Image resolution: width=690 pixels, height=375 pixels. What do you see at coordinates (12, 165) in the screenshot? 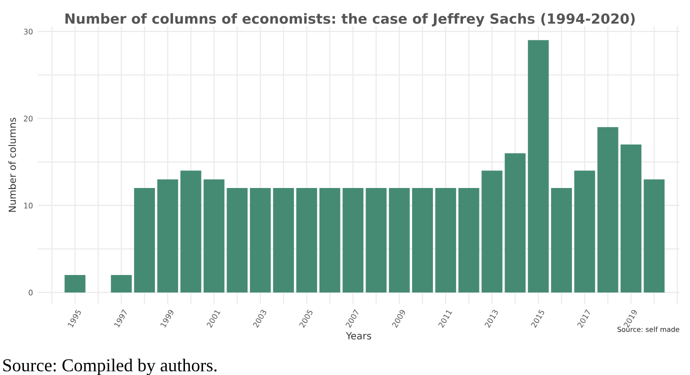
I see `y-axis-title: Number of columns` at bounding box center [12, 165].